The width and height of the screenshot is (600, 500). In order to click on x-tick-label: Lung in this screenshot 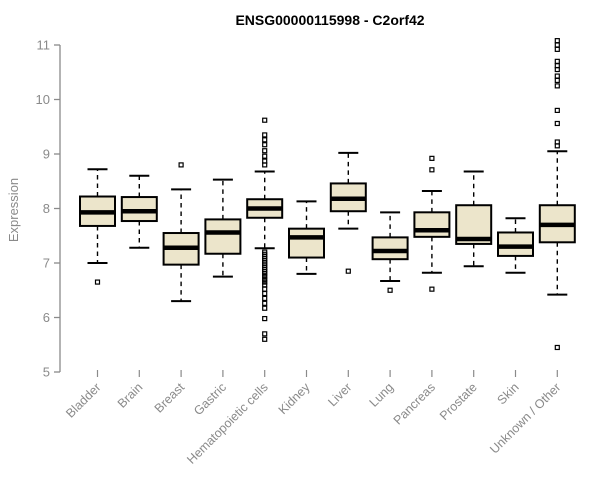, I will do `click(382, 395)`.